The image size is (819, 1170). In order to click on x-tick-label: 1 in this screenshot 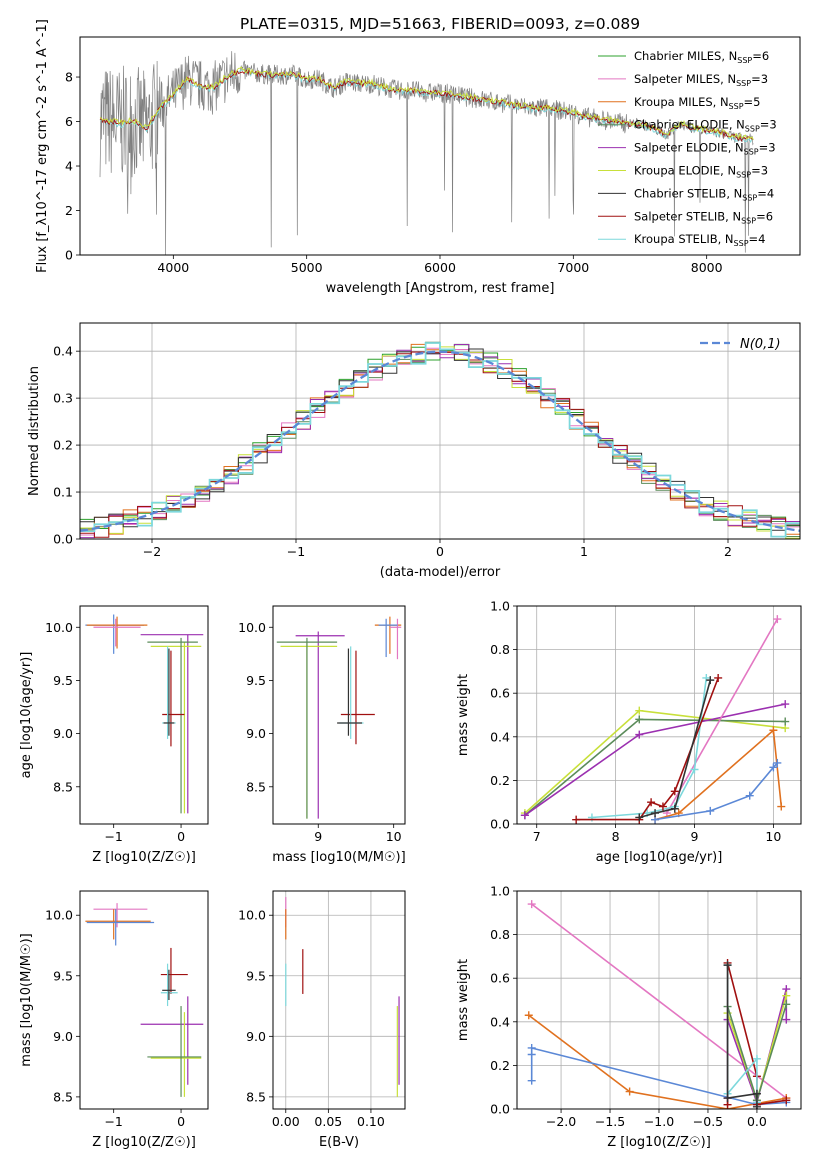, I will do `click(584, 551)`.